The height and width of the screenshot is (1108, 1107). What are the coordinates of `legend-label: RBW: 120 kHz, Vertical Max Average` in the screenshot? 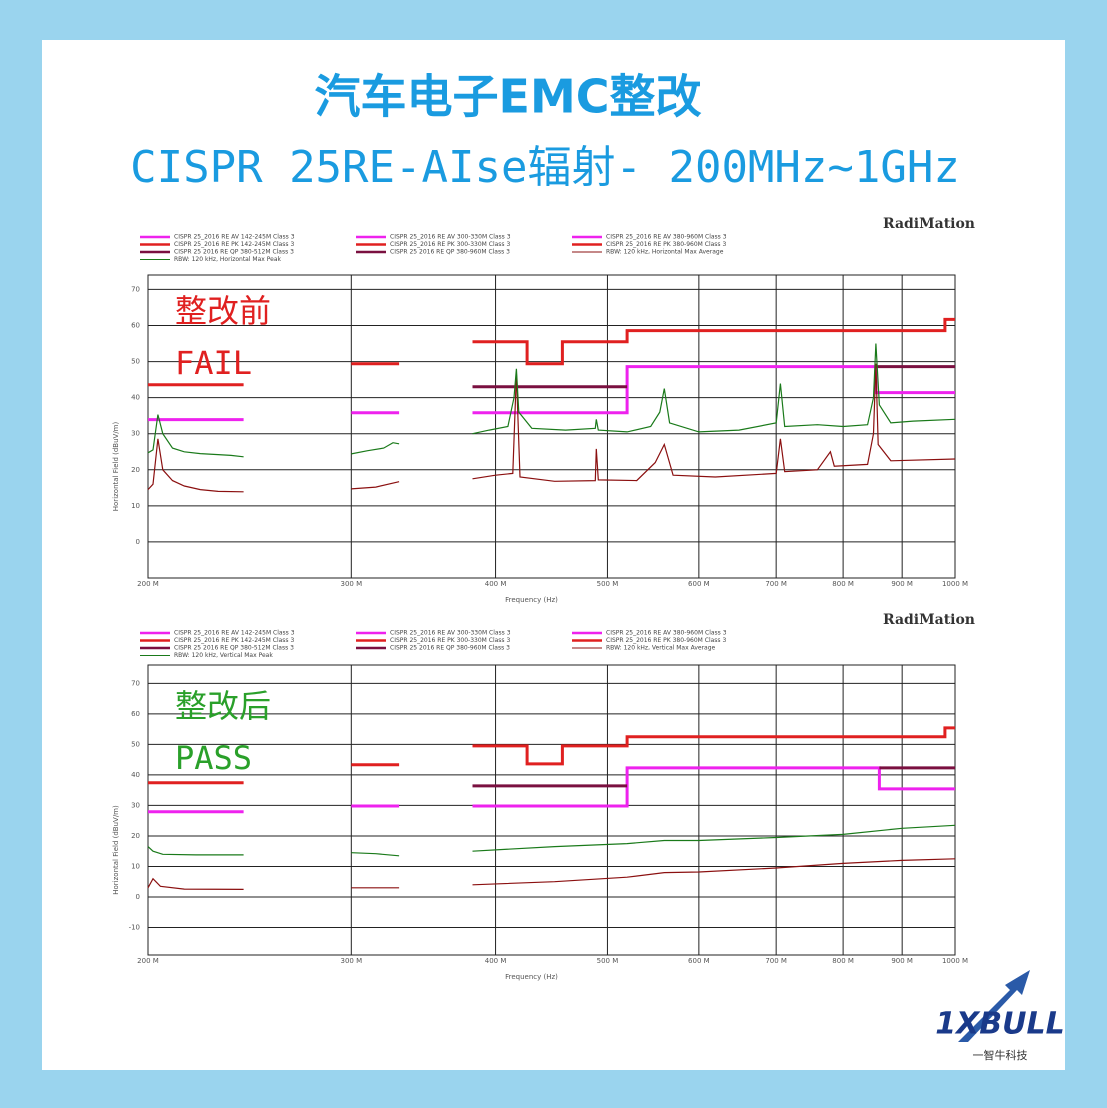 It's located at (661, 648).